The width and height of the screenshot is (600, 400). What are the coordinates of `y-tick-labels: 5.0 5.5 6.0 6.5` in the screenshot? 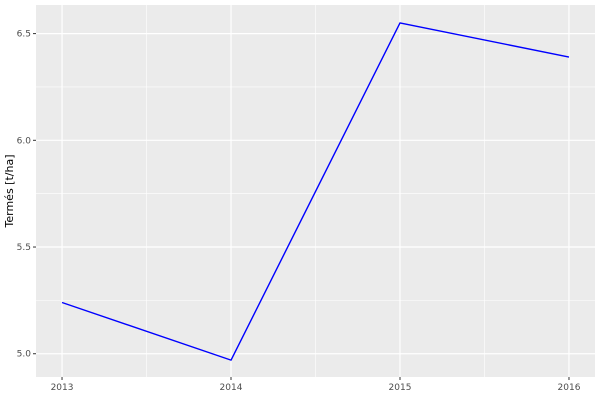 It's located at (24, 195).